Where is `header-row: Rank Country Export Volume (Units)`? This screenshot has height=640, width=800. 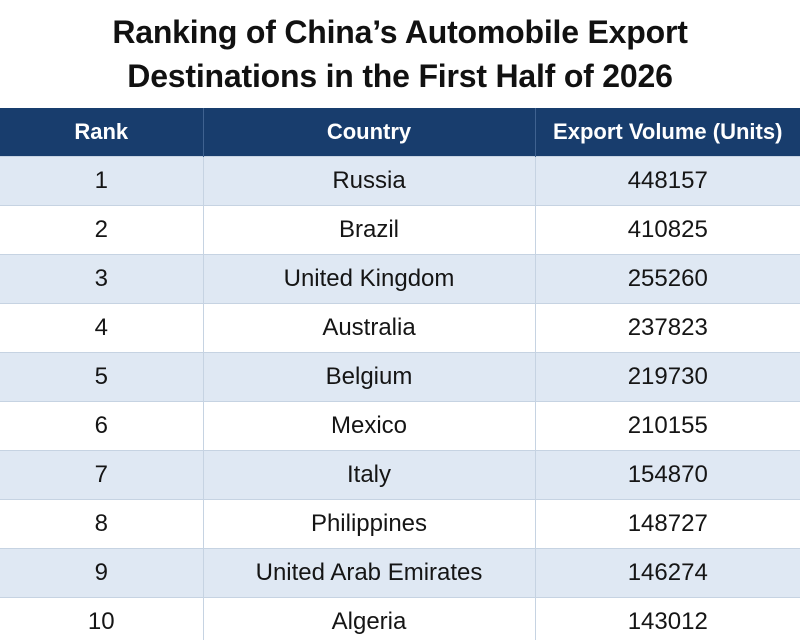
header-row: Rank Country Export Volume (Units) is located at coordinates (400, 132).